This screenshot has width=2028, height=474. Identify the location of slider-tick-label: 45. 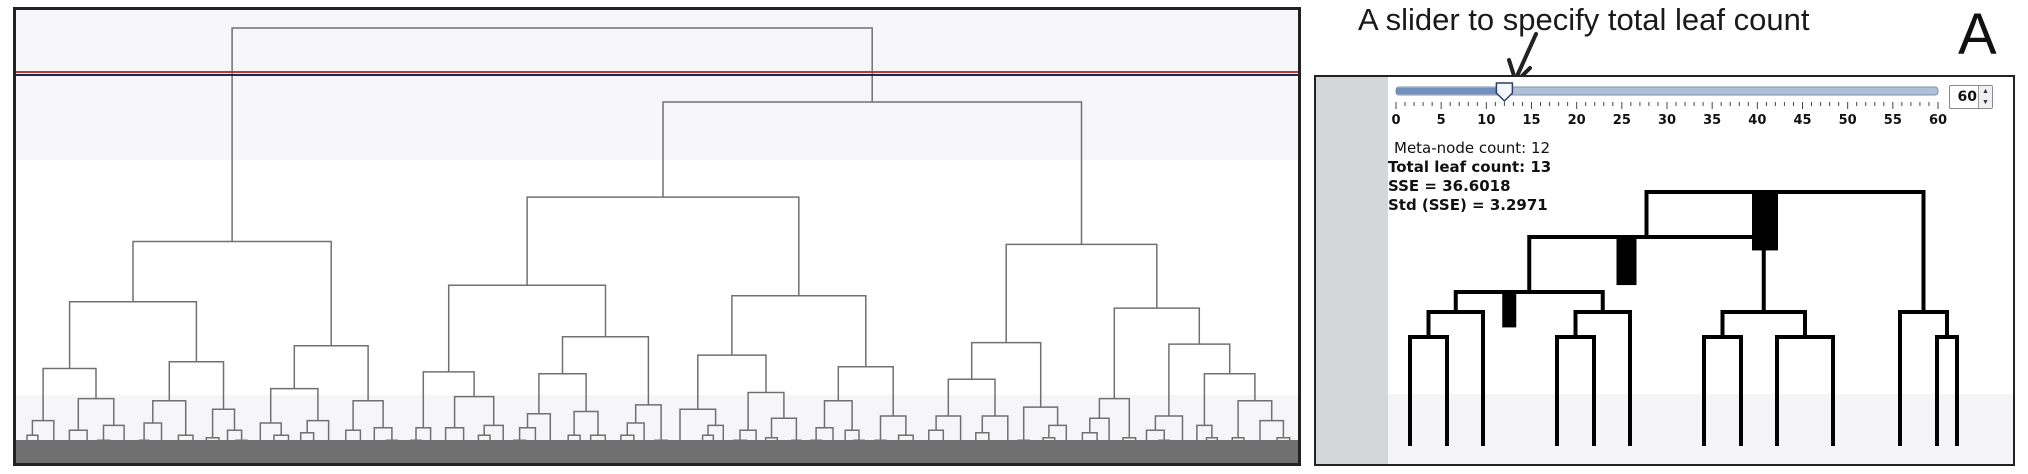
(1802, 120).